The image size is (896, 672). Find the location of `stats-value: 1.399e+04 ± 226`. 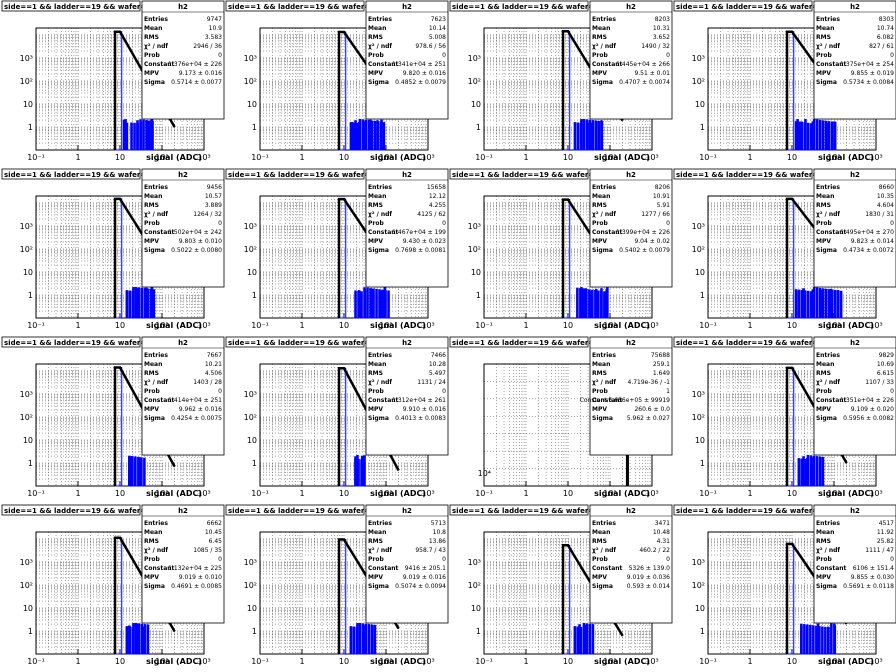

stats-value: 1.399e+04 ± 226 is located at coordinates (643, 232).